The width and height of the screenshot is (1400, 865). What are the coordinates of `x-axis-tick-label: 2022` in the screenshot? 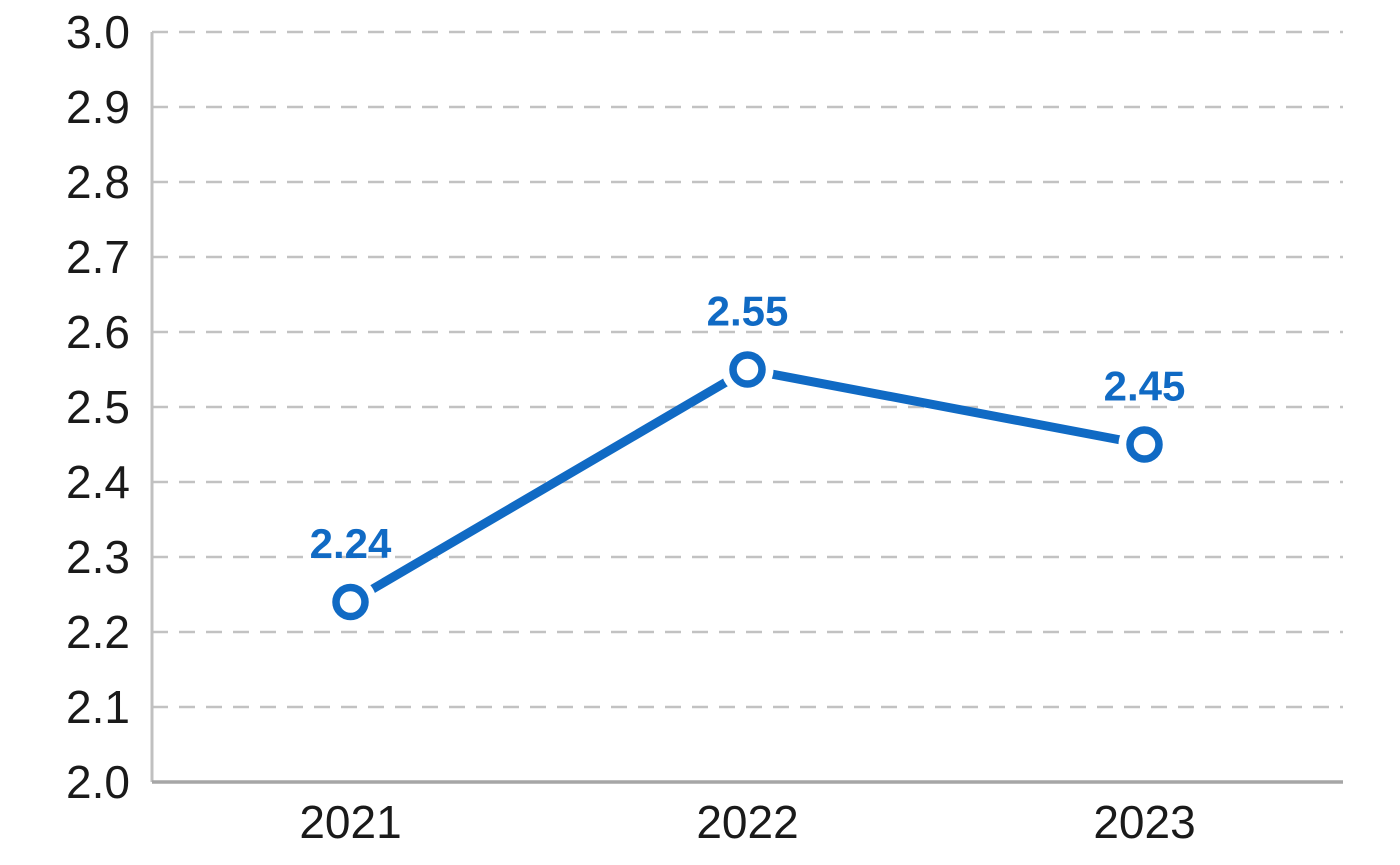 It's located at (747, 822).